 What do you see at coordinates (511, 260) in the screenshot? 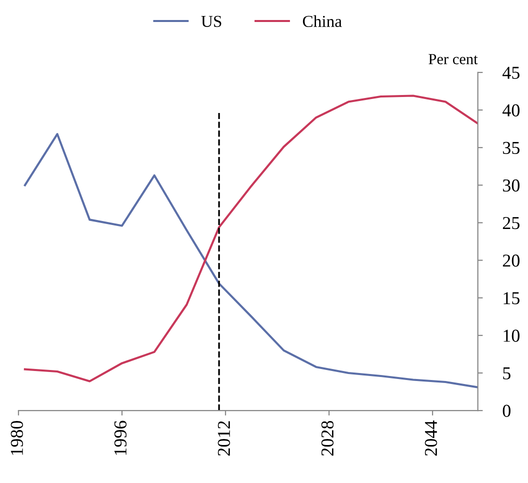
I see `y-tick-label: 20` at bounding box center [511, 260].